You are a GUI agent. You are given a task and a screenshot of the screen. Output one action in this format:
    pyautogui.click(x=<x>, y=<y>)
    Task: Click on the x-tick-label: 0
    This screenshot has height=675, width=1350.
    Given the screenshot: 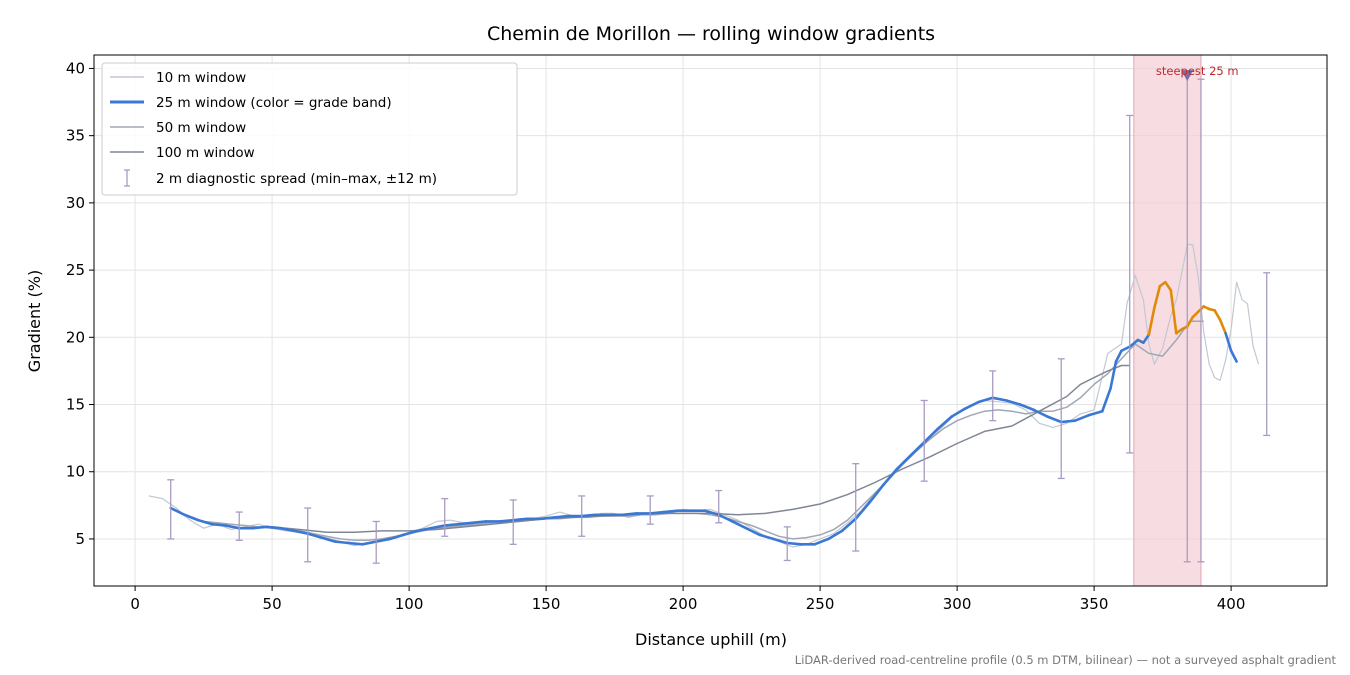 What is the action you would take?
    pyautogui.click(x=135, y=604)
    